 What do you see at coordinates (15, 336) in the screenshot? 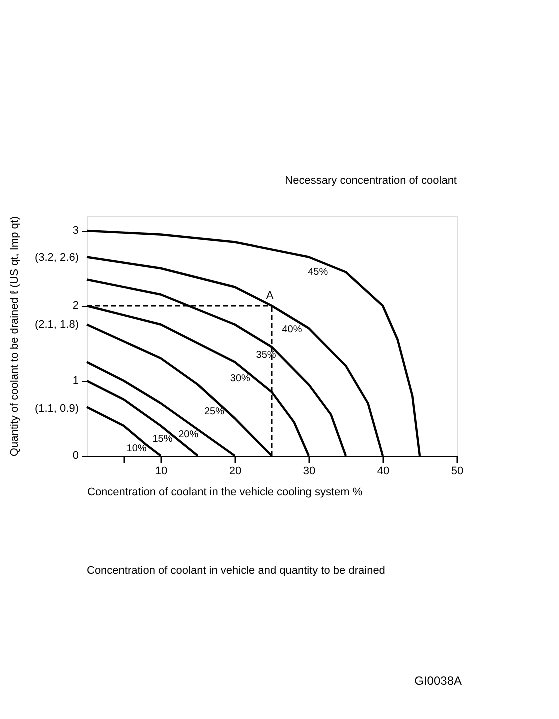
I see `y-axis-title: Quantity of coolant to be drained ℓ (US qt, Imp qt)` at bounding box center [15, 336].